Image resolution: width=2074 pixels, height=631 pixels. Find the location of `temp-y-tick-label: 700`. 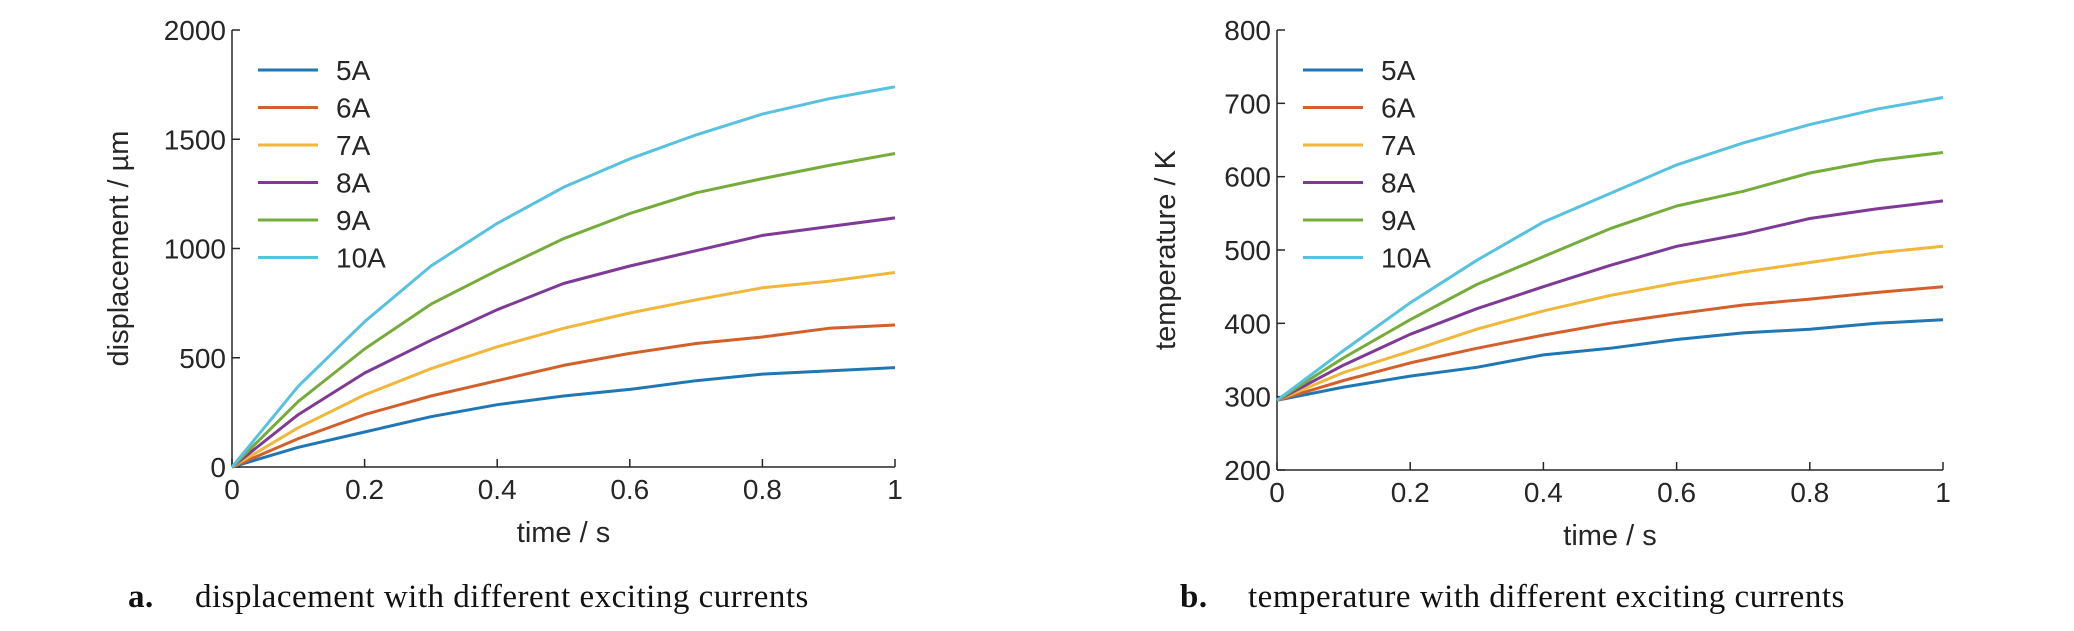

temp-y-tick-label: 700 is located at coordinates (1247, 103).